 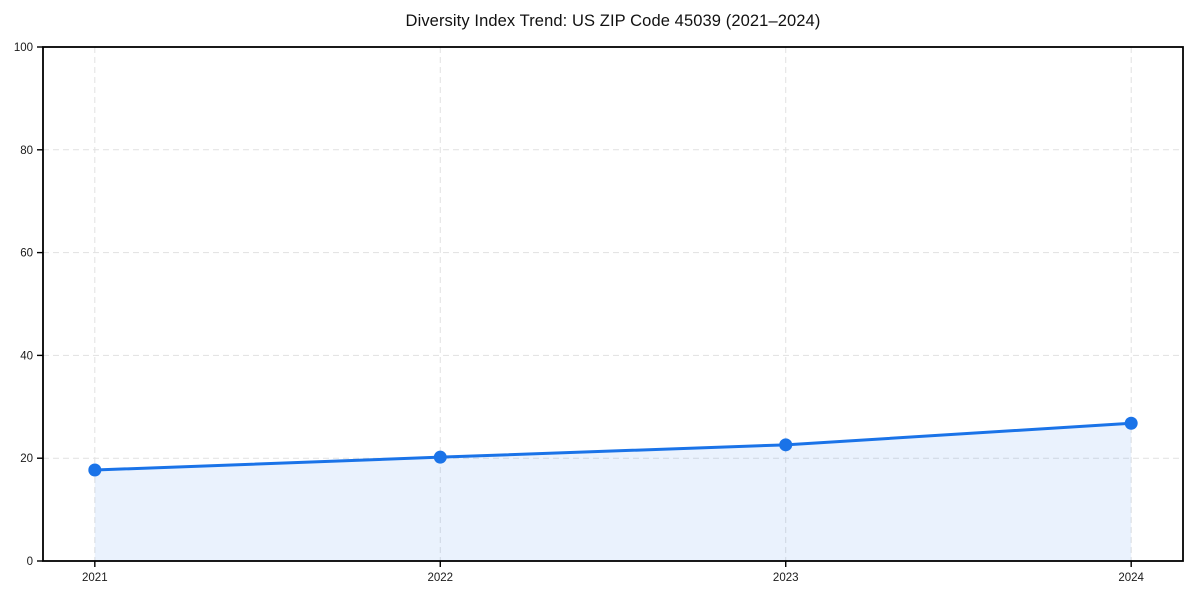 What do you see at coordinates (26, 151) in the screenshot?
I see `y-tick-label: 80` at bounding box center [26, 151].